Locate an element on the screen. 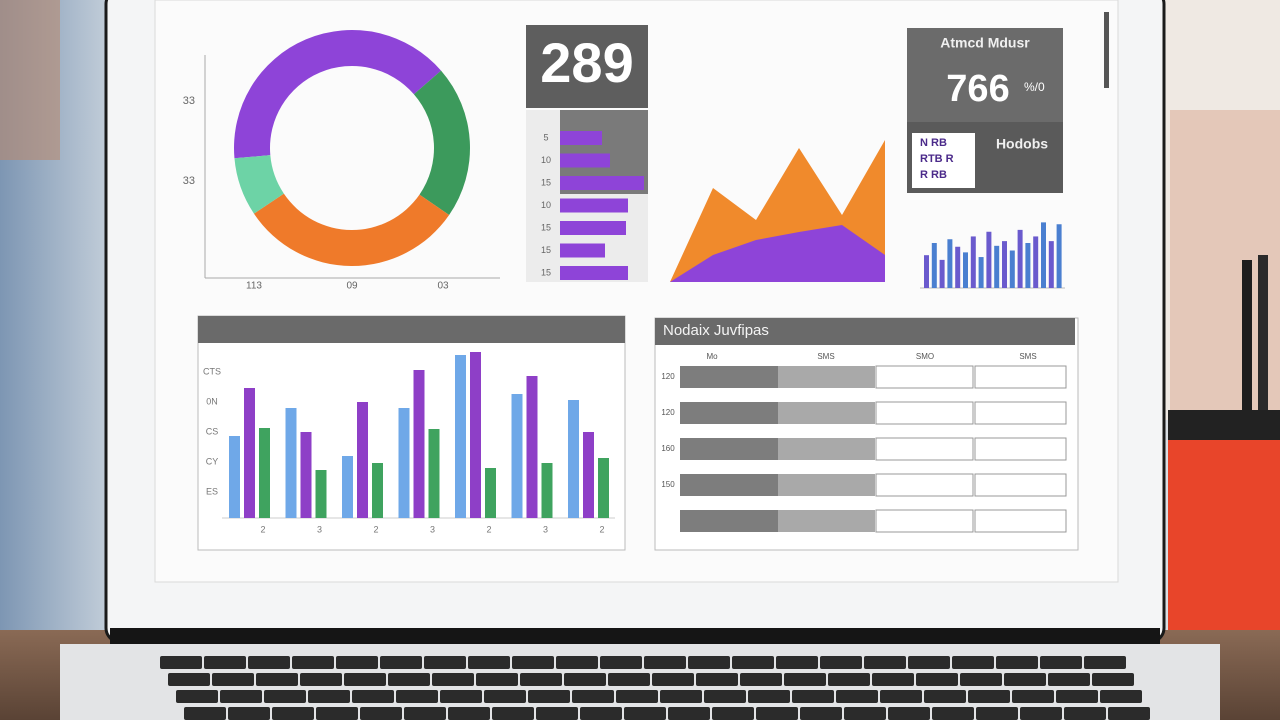  axis-label: 33 is located at coordinates (189, 101).